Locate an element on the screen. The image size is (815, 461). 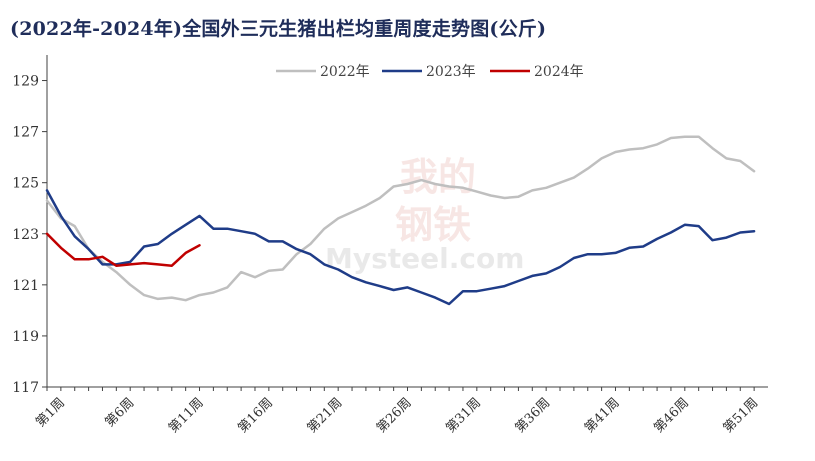
mysteel-watermark: 我的 钢铁 Mysteel.com is located at coordinates (424, 215).